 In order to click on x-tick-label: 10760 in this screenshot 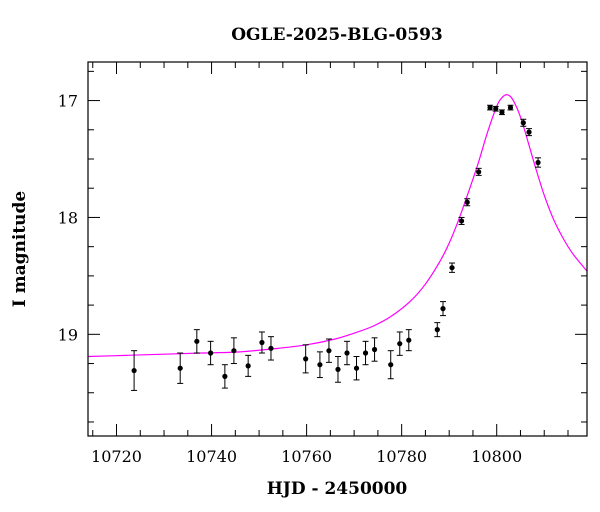, I will do `click(306, 456)`.